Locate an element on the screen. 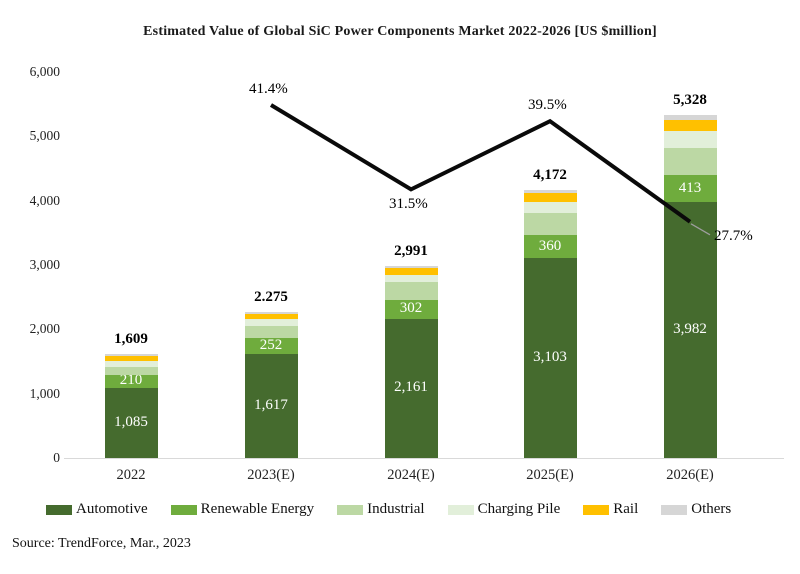  y-tick-label: 1,000 is located at coordinates (44, 393).